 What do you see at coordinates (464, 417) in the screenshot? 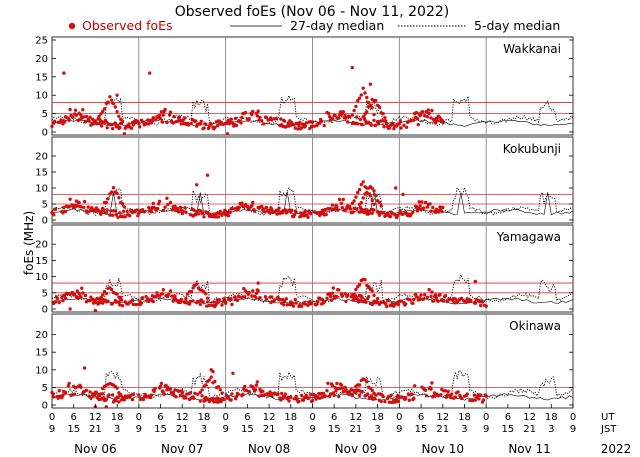
I see `x-tick-label-ut: 18` at bounding box center [464, 417].